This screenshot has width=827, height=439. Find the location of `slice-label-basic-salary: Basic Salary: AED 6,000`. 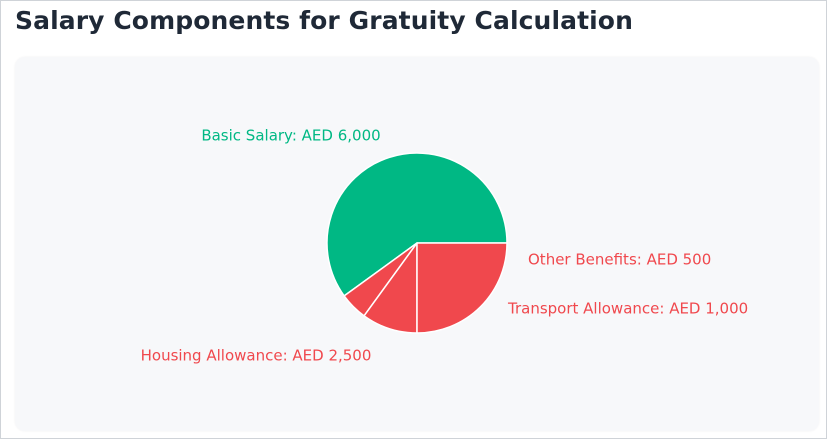

slice-label-basic-salary: Basic Salary: AED 6,000 is located at coordinates (290, 136).